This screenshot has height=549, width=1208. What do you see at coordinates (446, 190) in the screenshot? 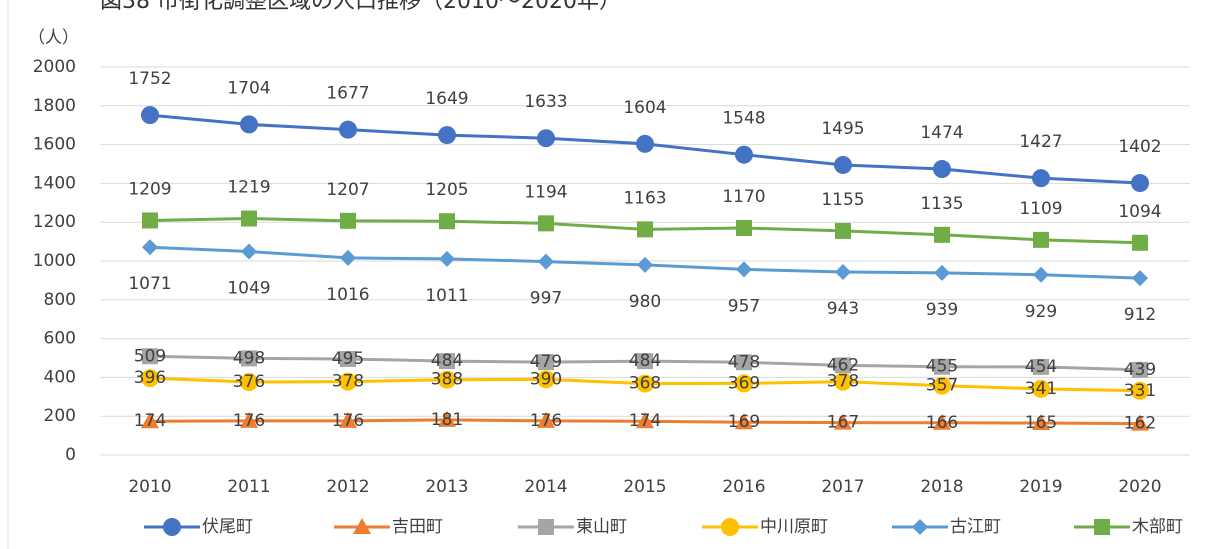
I see `data-label: 1205` at bounding box center [446, 190].